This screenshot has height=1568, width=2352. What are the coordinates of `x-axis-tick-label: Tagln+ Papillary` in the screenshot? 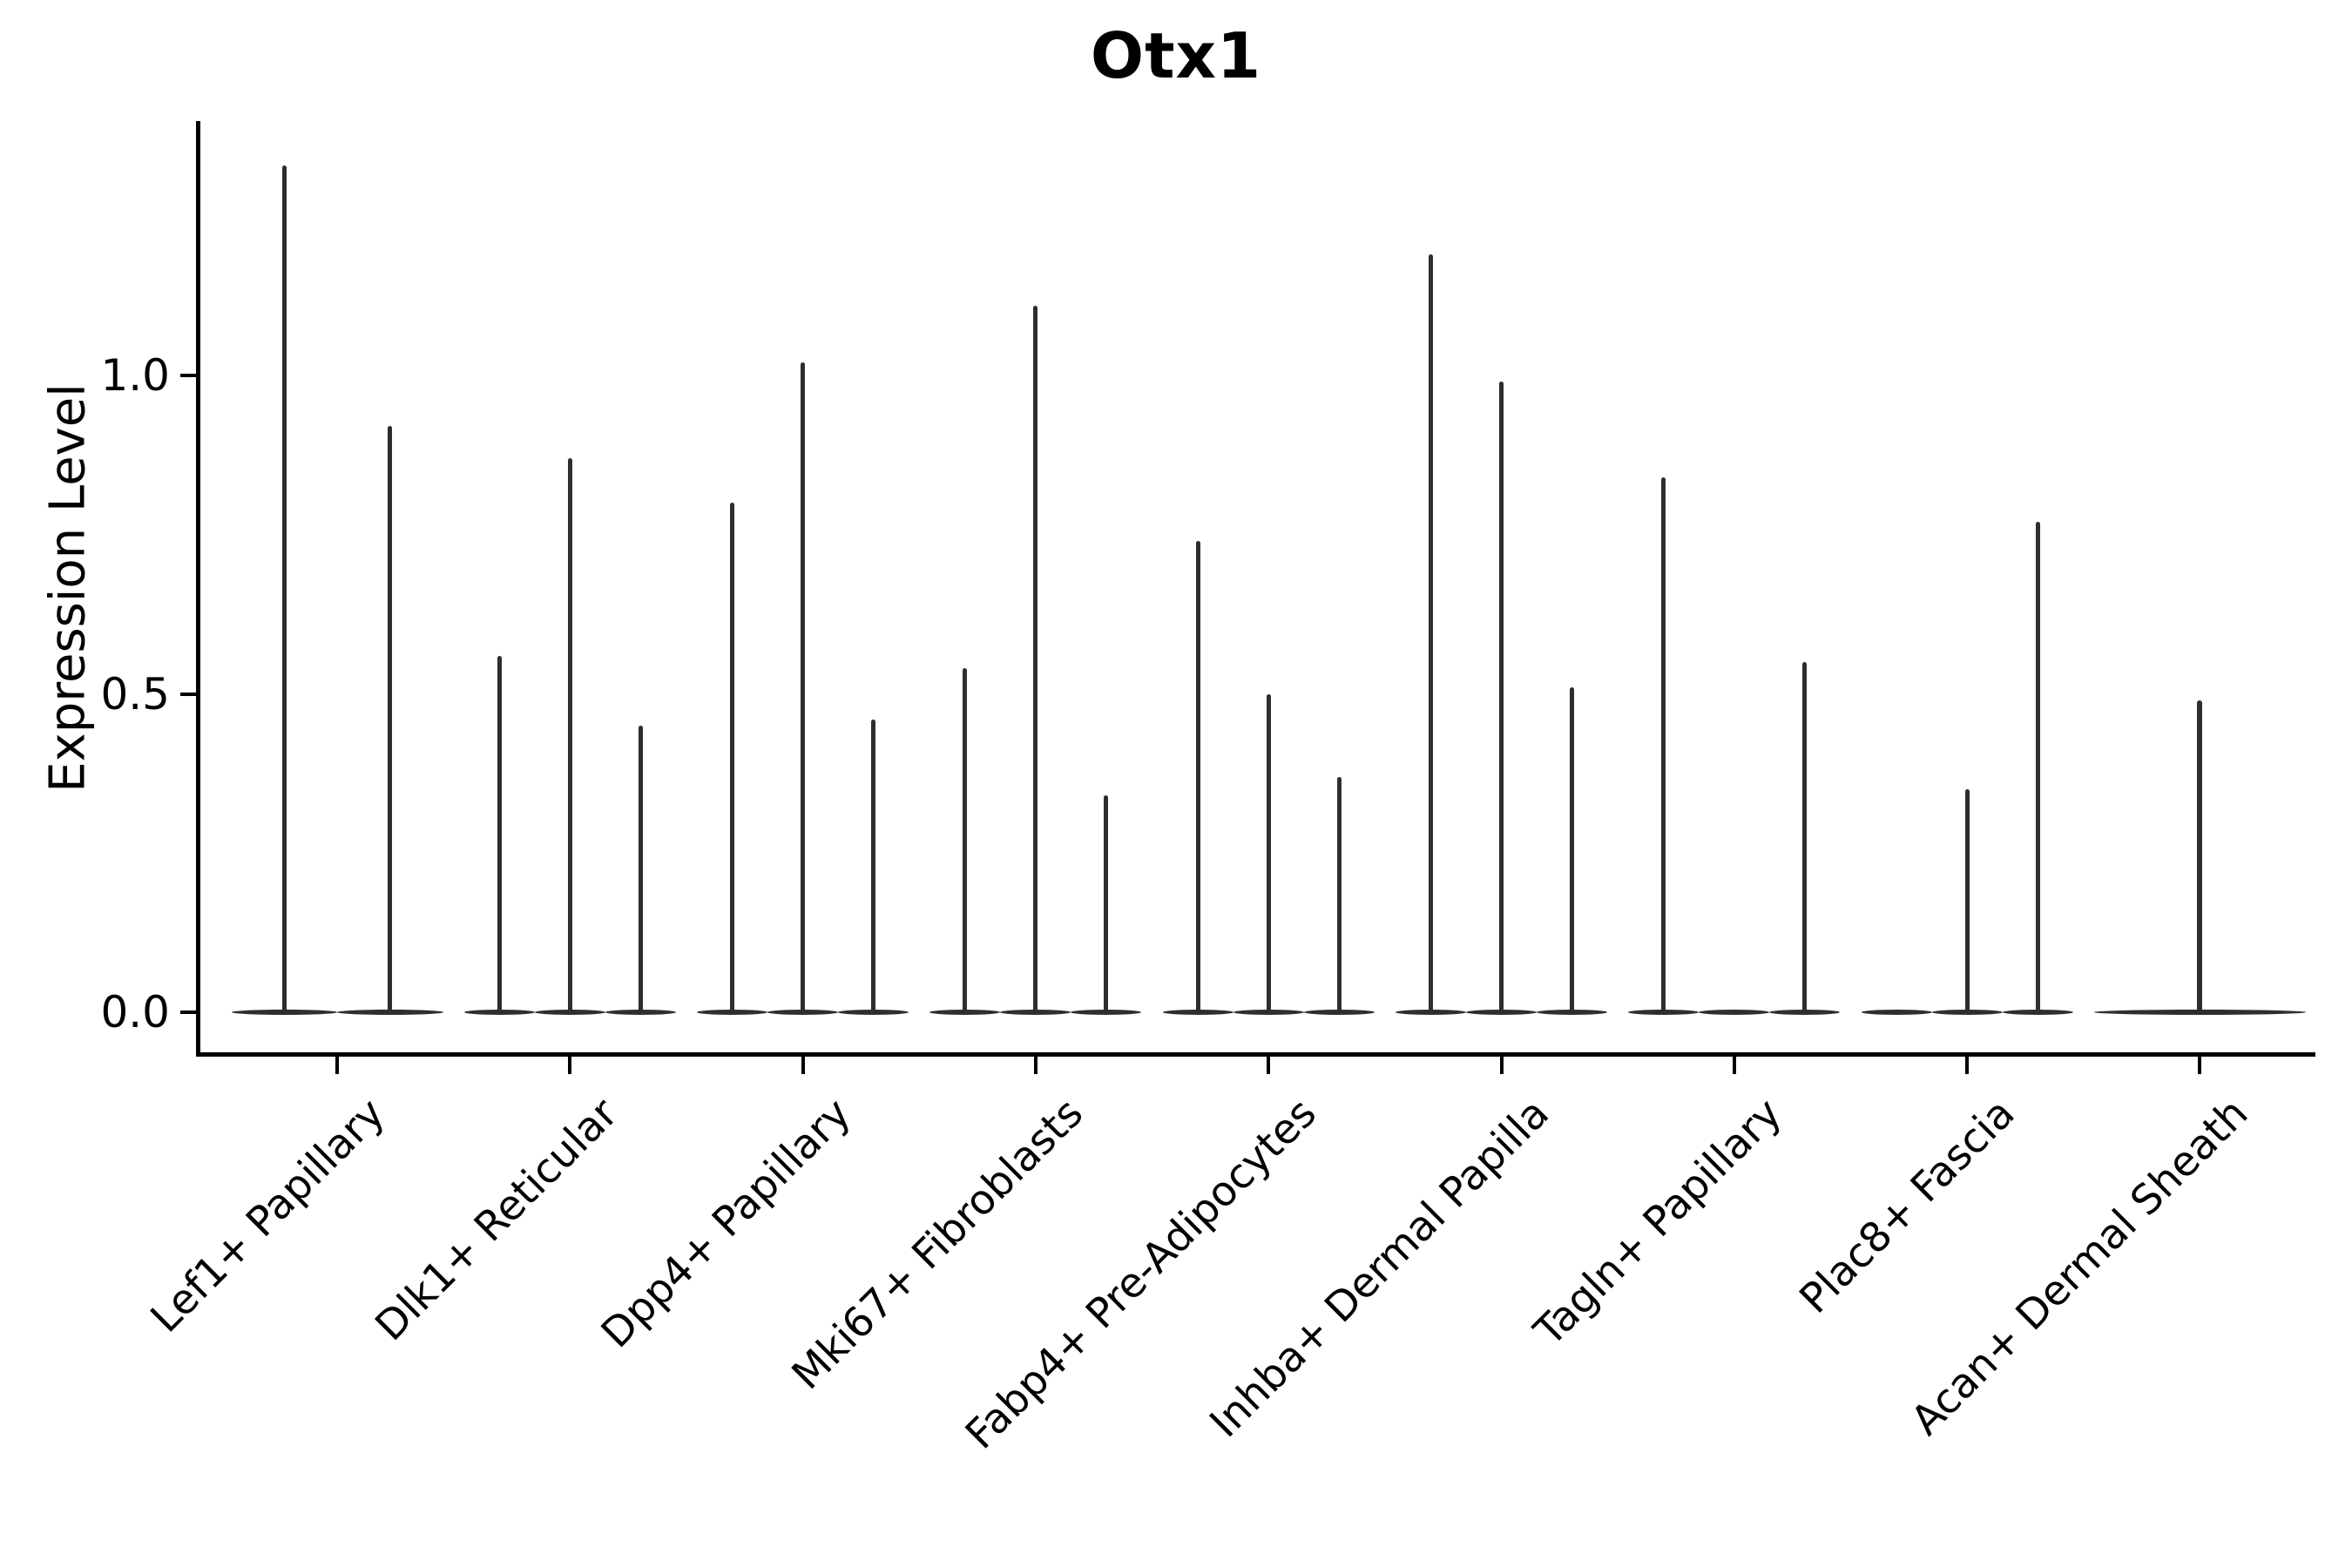 It's located at (1658, 1222).